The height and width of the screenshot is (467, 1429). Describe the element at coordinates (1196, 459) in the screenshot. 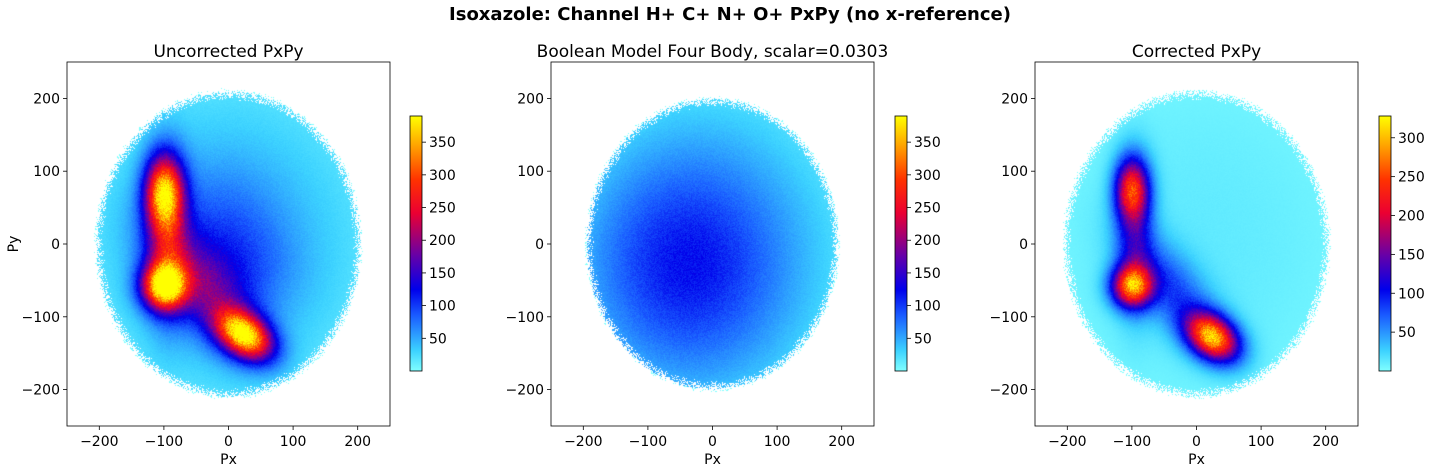

I see `panel3-xlabel: Px` at that location.